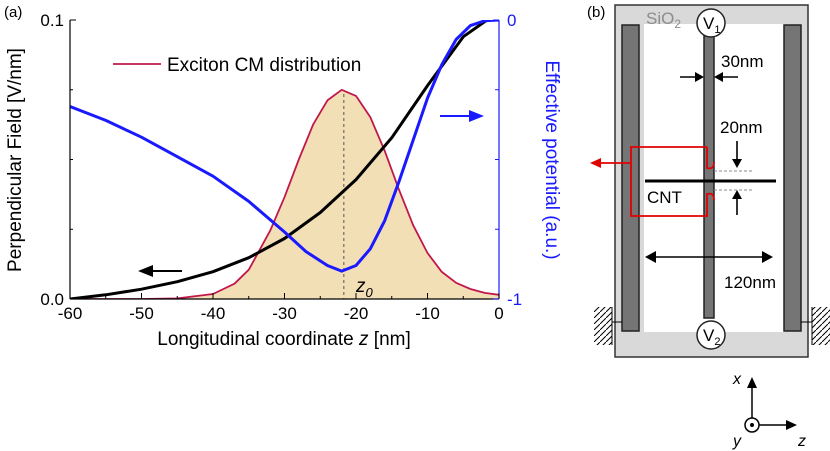  Describe the element at coordinates (737, 379) in the screenshot. I see `axis-x-label: x` at that location.